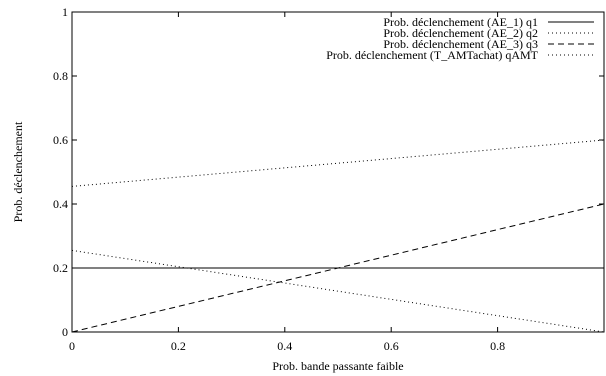 The height and width of the screenshot is (376, 606). What do you see at coordinates (391, 346) in the screenshot?
I see `x-tick-label: 0.6` at bounding box center [391, 346].